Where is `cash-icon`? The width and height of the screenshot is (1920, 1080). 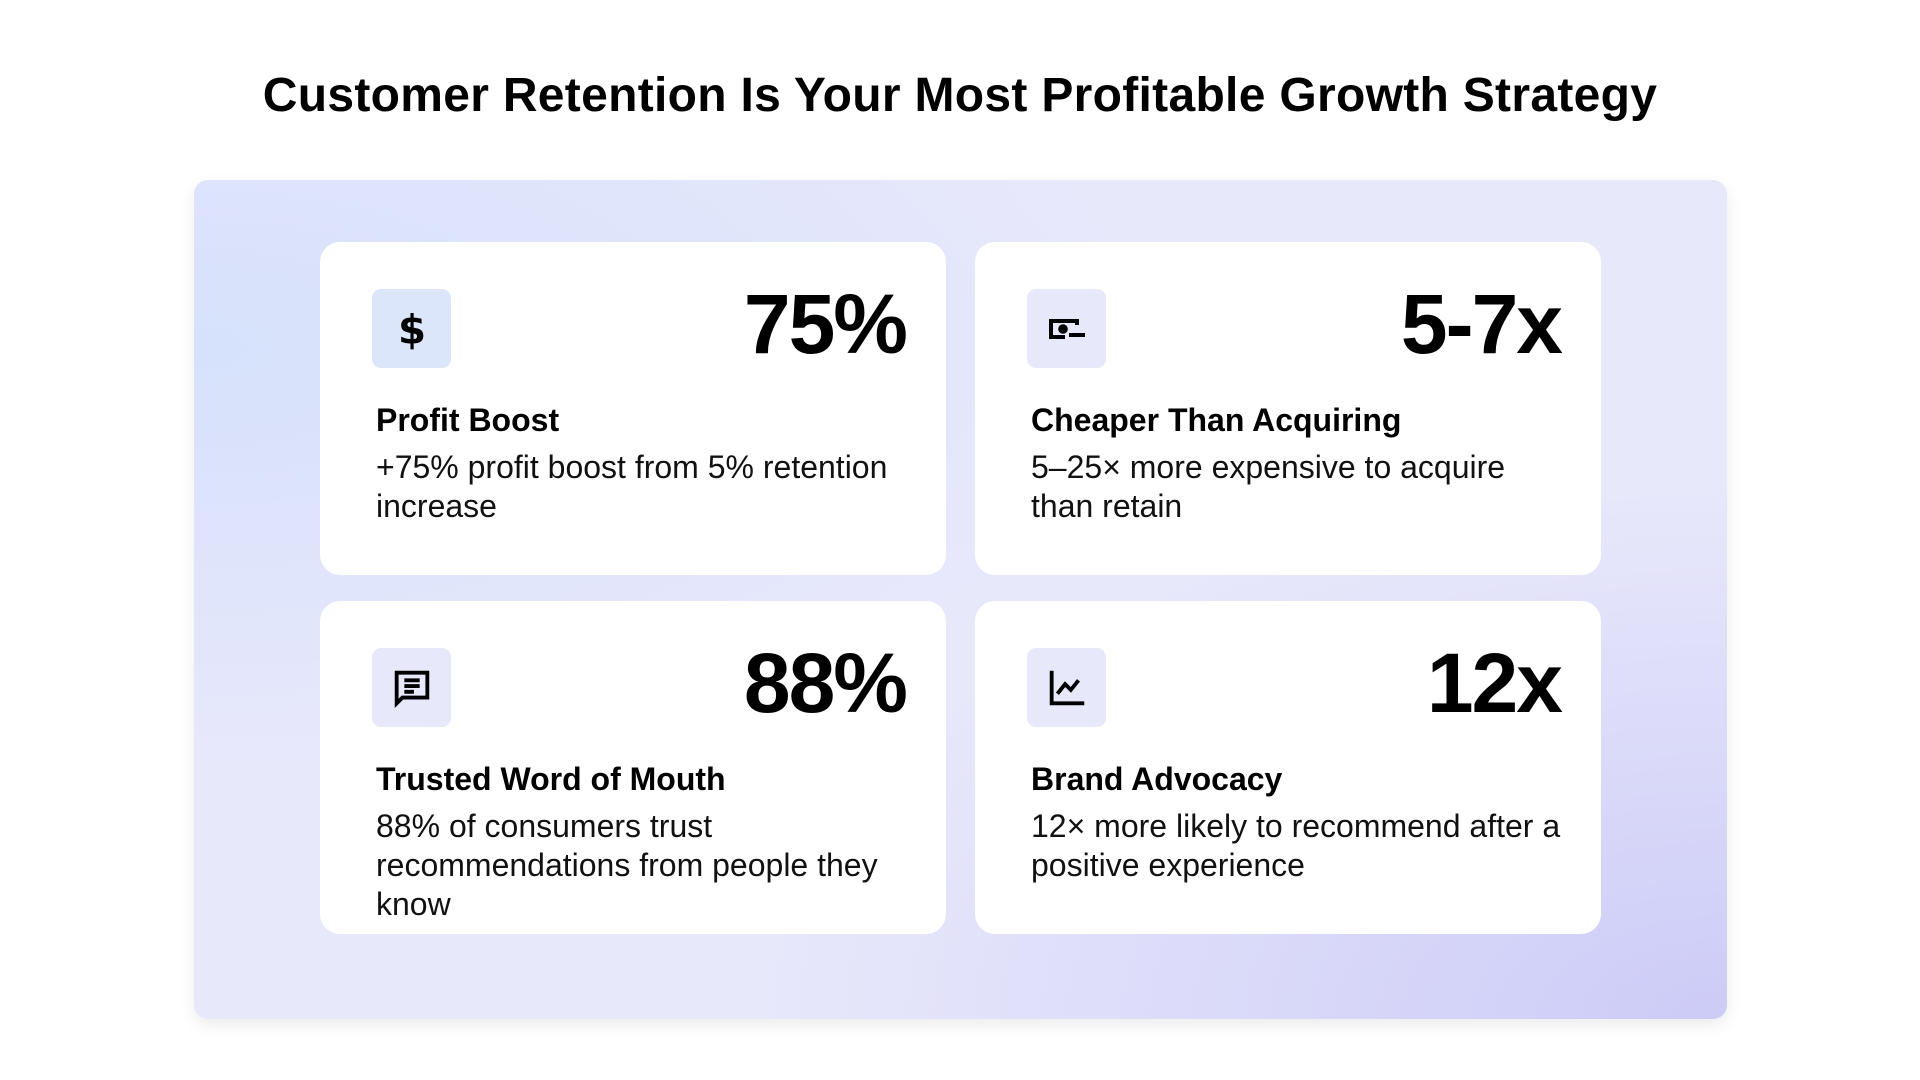
cash-icon is located at coordinates (1066, 328).